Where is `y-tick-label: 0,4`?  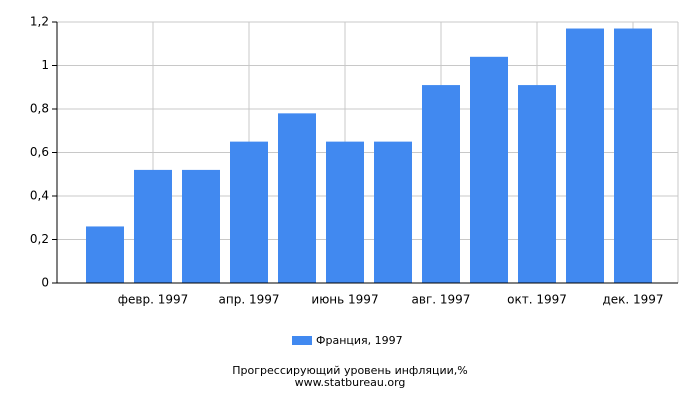 y-tick-label: 0,4 is located at coordinates (39, 196).